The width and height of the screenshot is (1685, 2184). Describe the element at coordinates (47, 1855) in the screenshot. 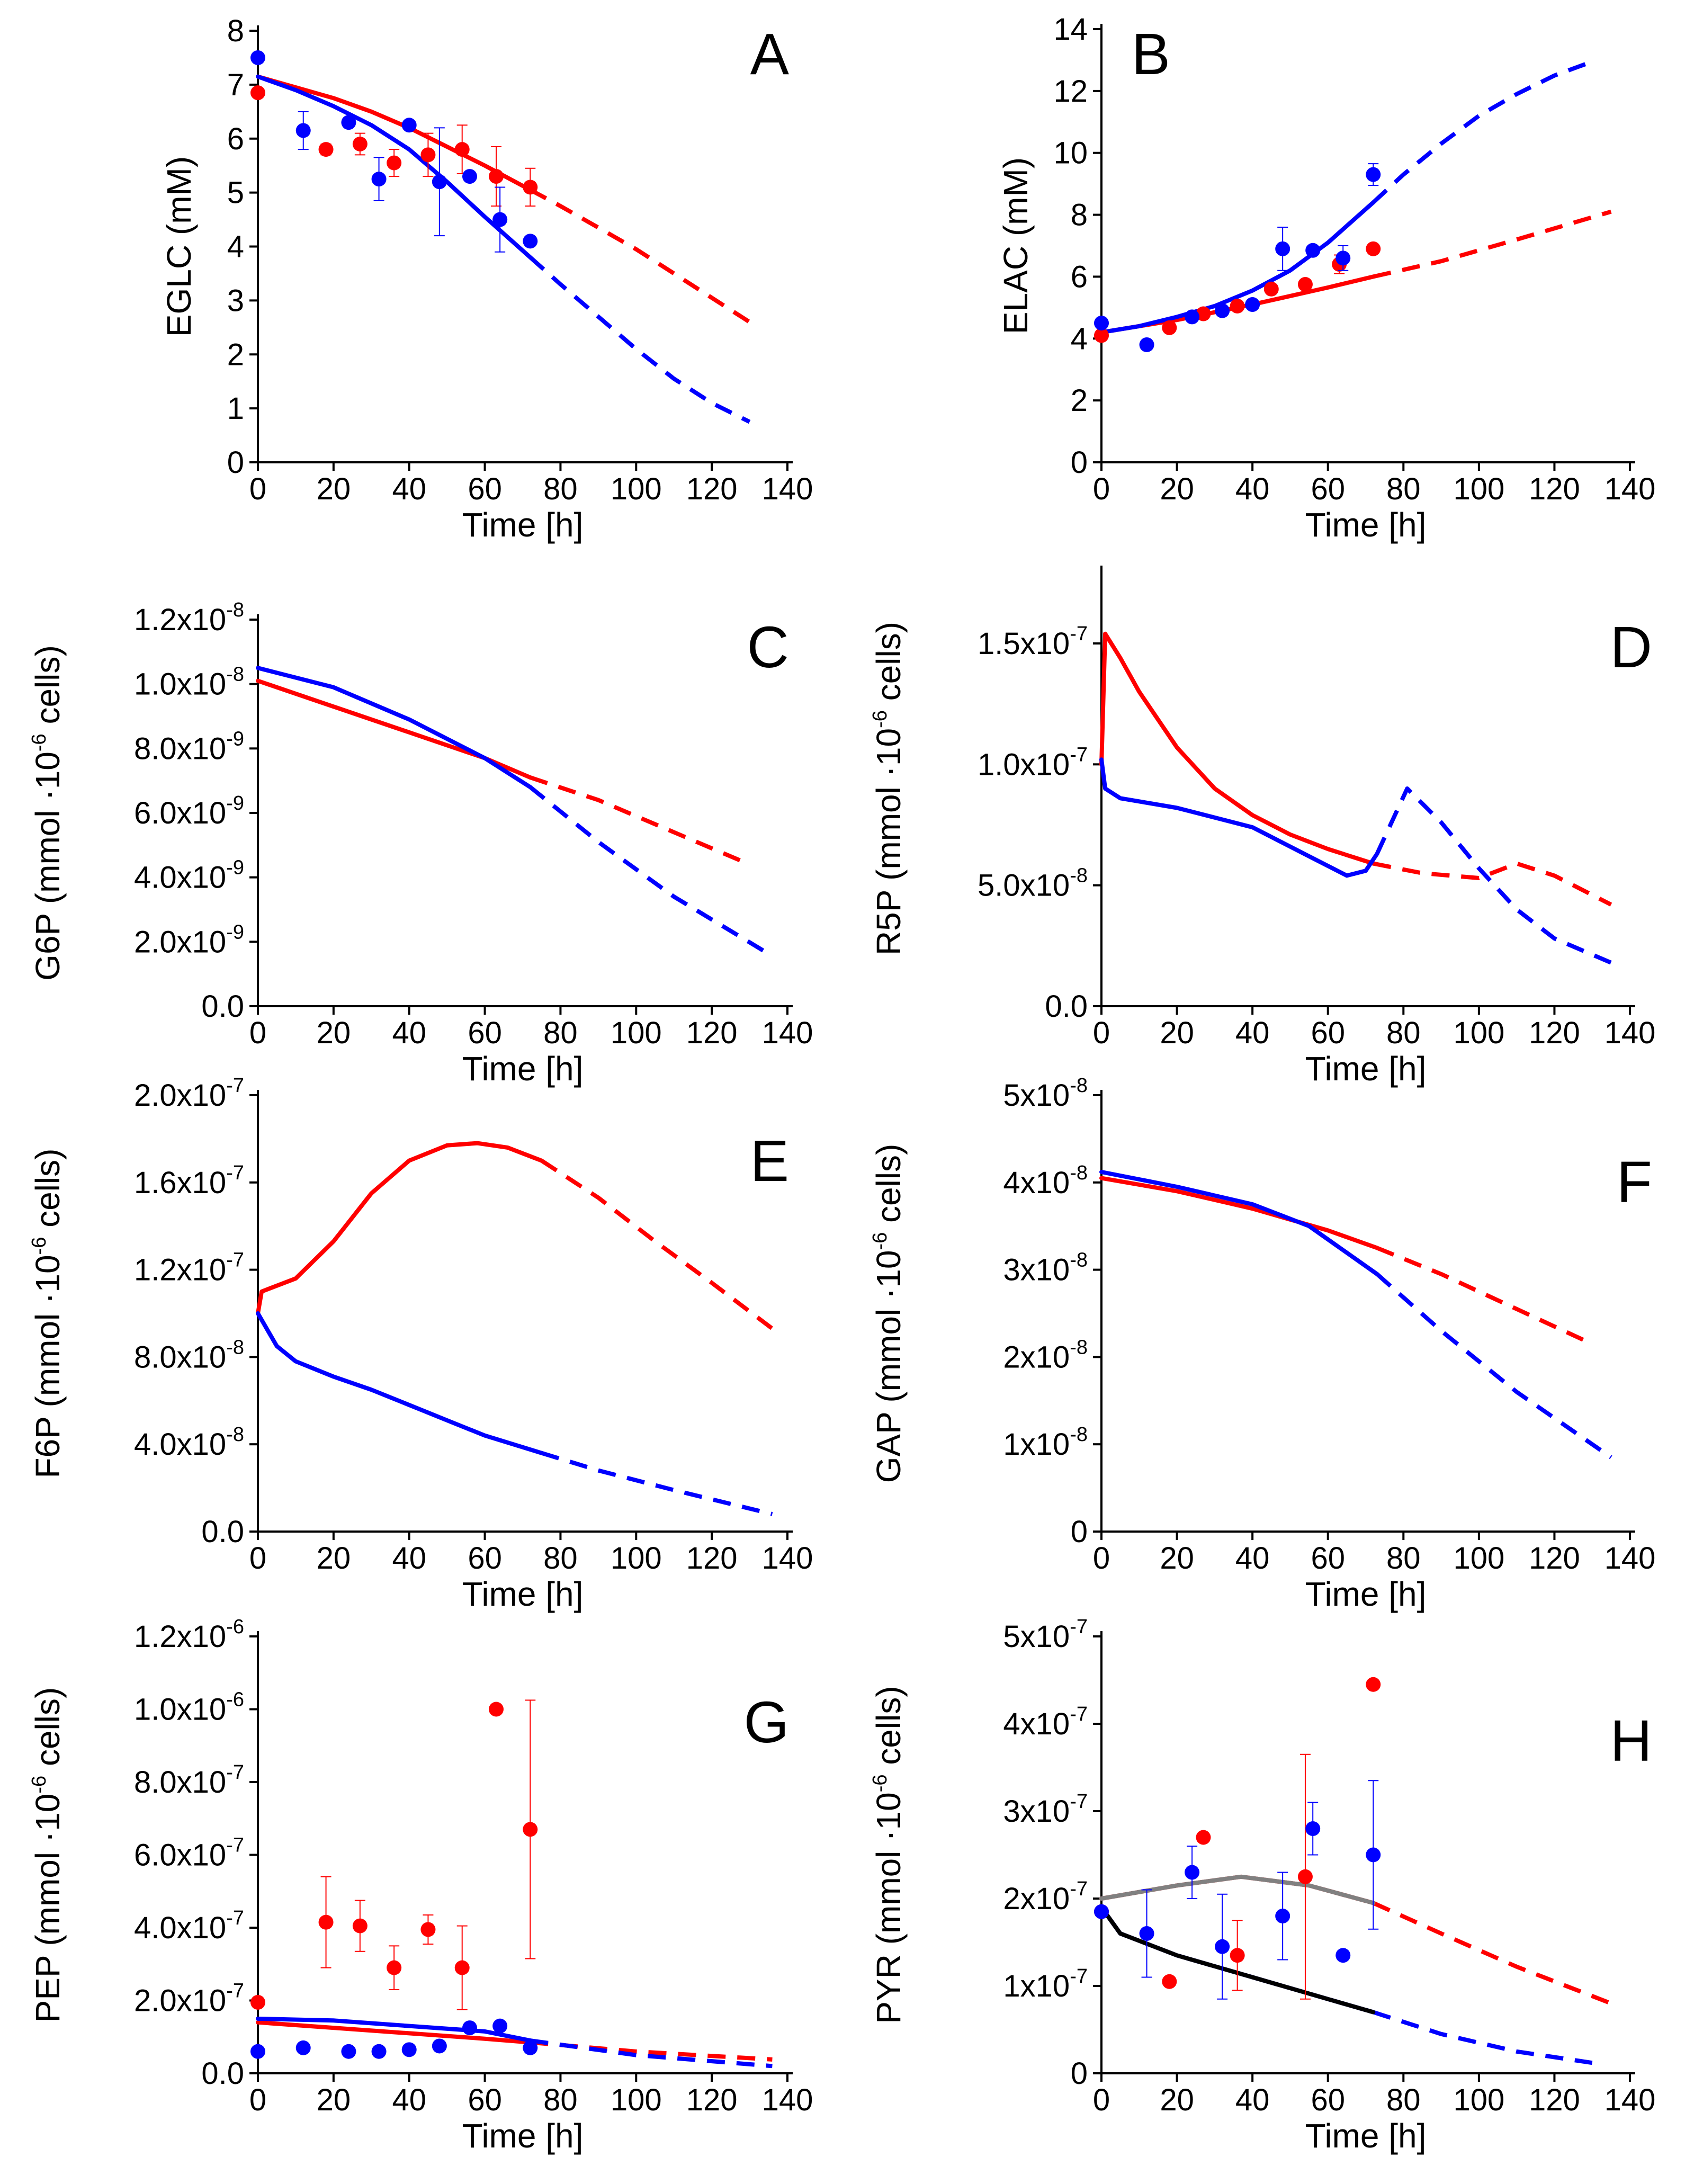

I see `y-axis-title: PEP (mmol ·10-6 cells)` at that location.